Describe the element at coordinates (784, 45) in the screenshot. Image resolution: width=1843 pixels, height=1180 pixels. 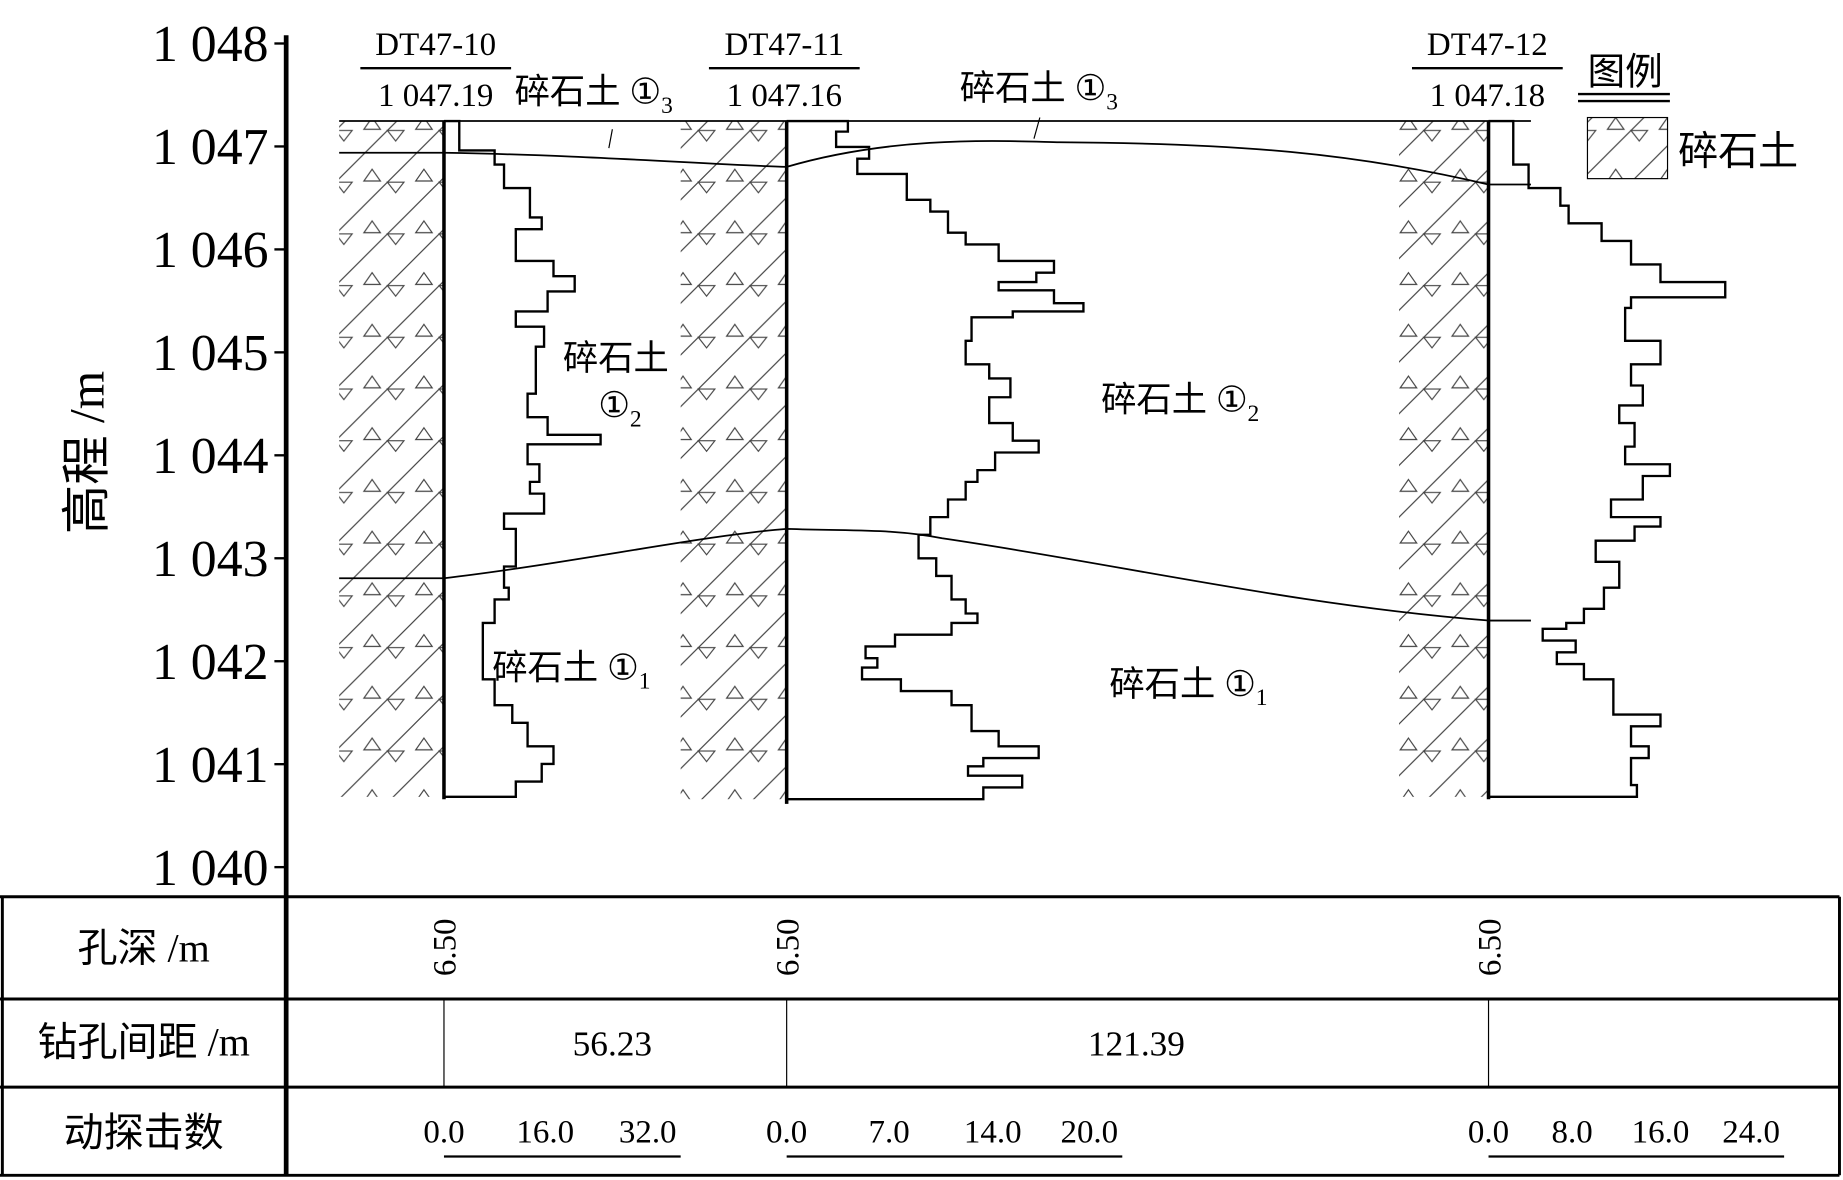
I see `borehole-id: DT47-11` at that location.